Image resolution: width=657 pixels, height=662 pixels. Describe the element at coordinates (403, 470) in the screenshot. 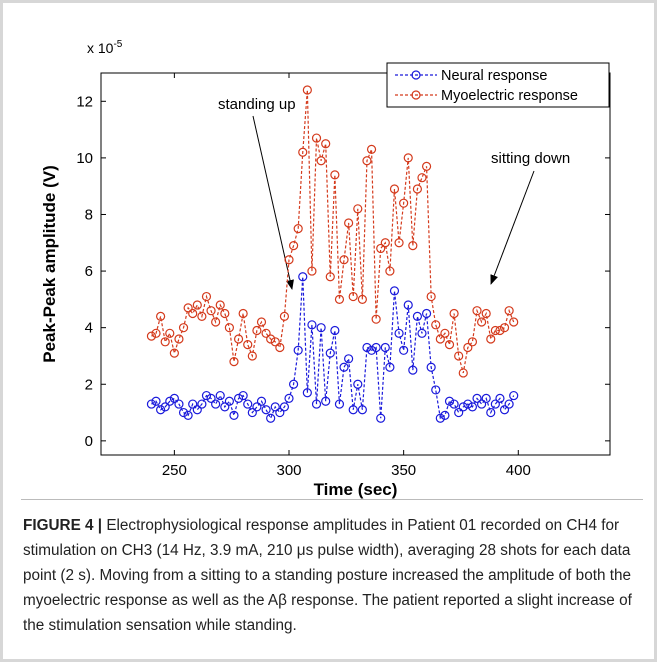

I see `x-tick-label: 350` at that location.